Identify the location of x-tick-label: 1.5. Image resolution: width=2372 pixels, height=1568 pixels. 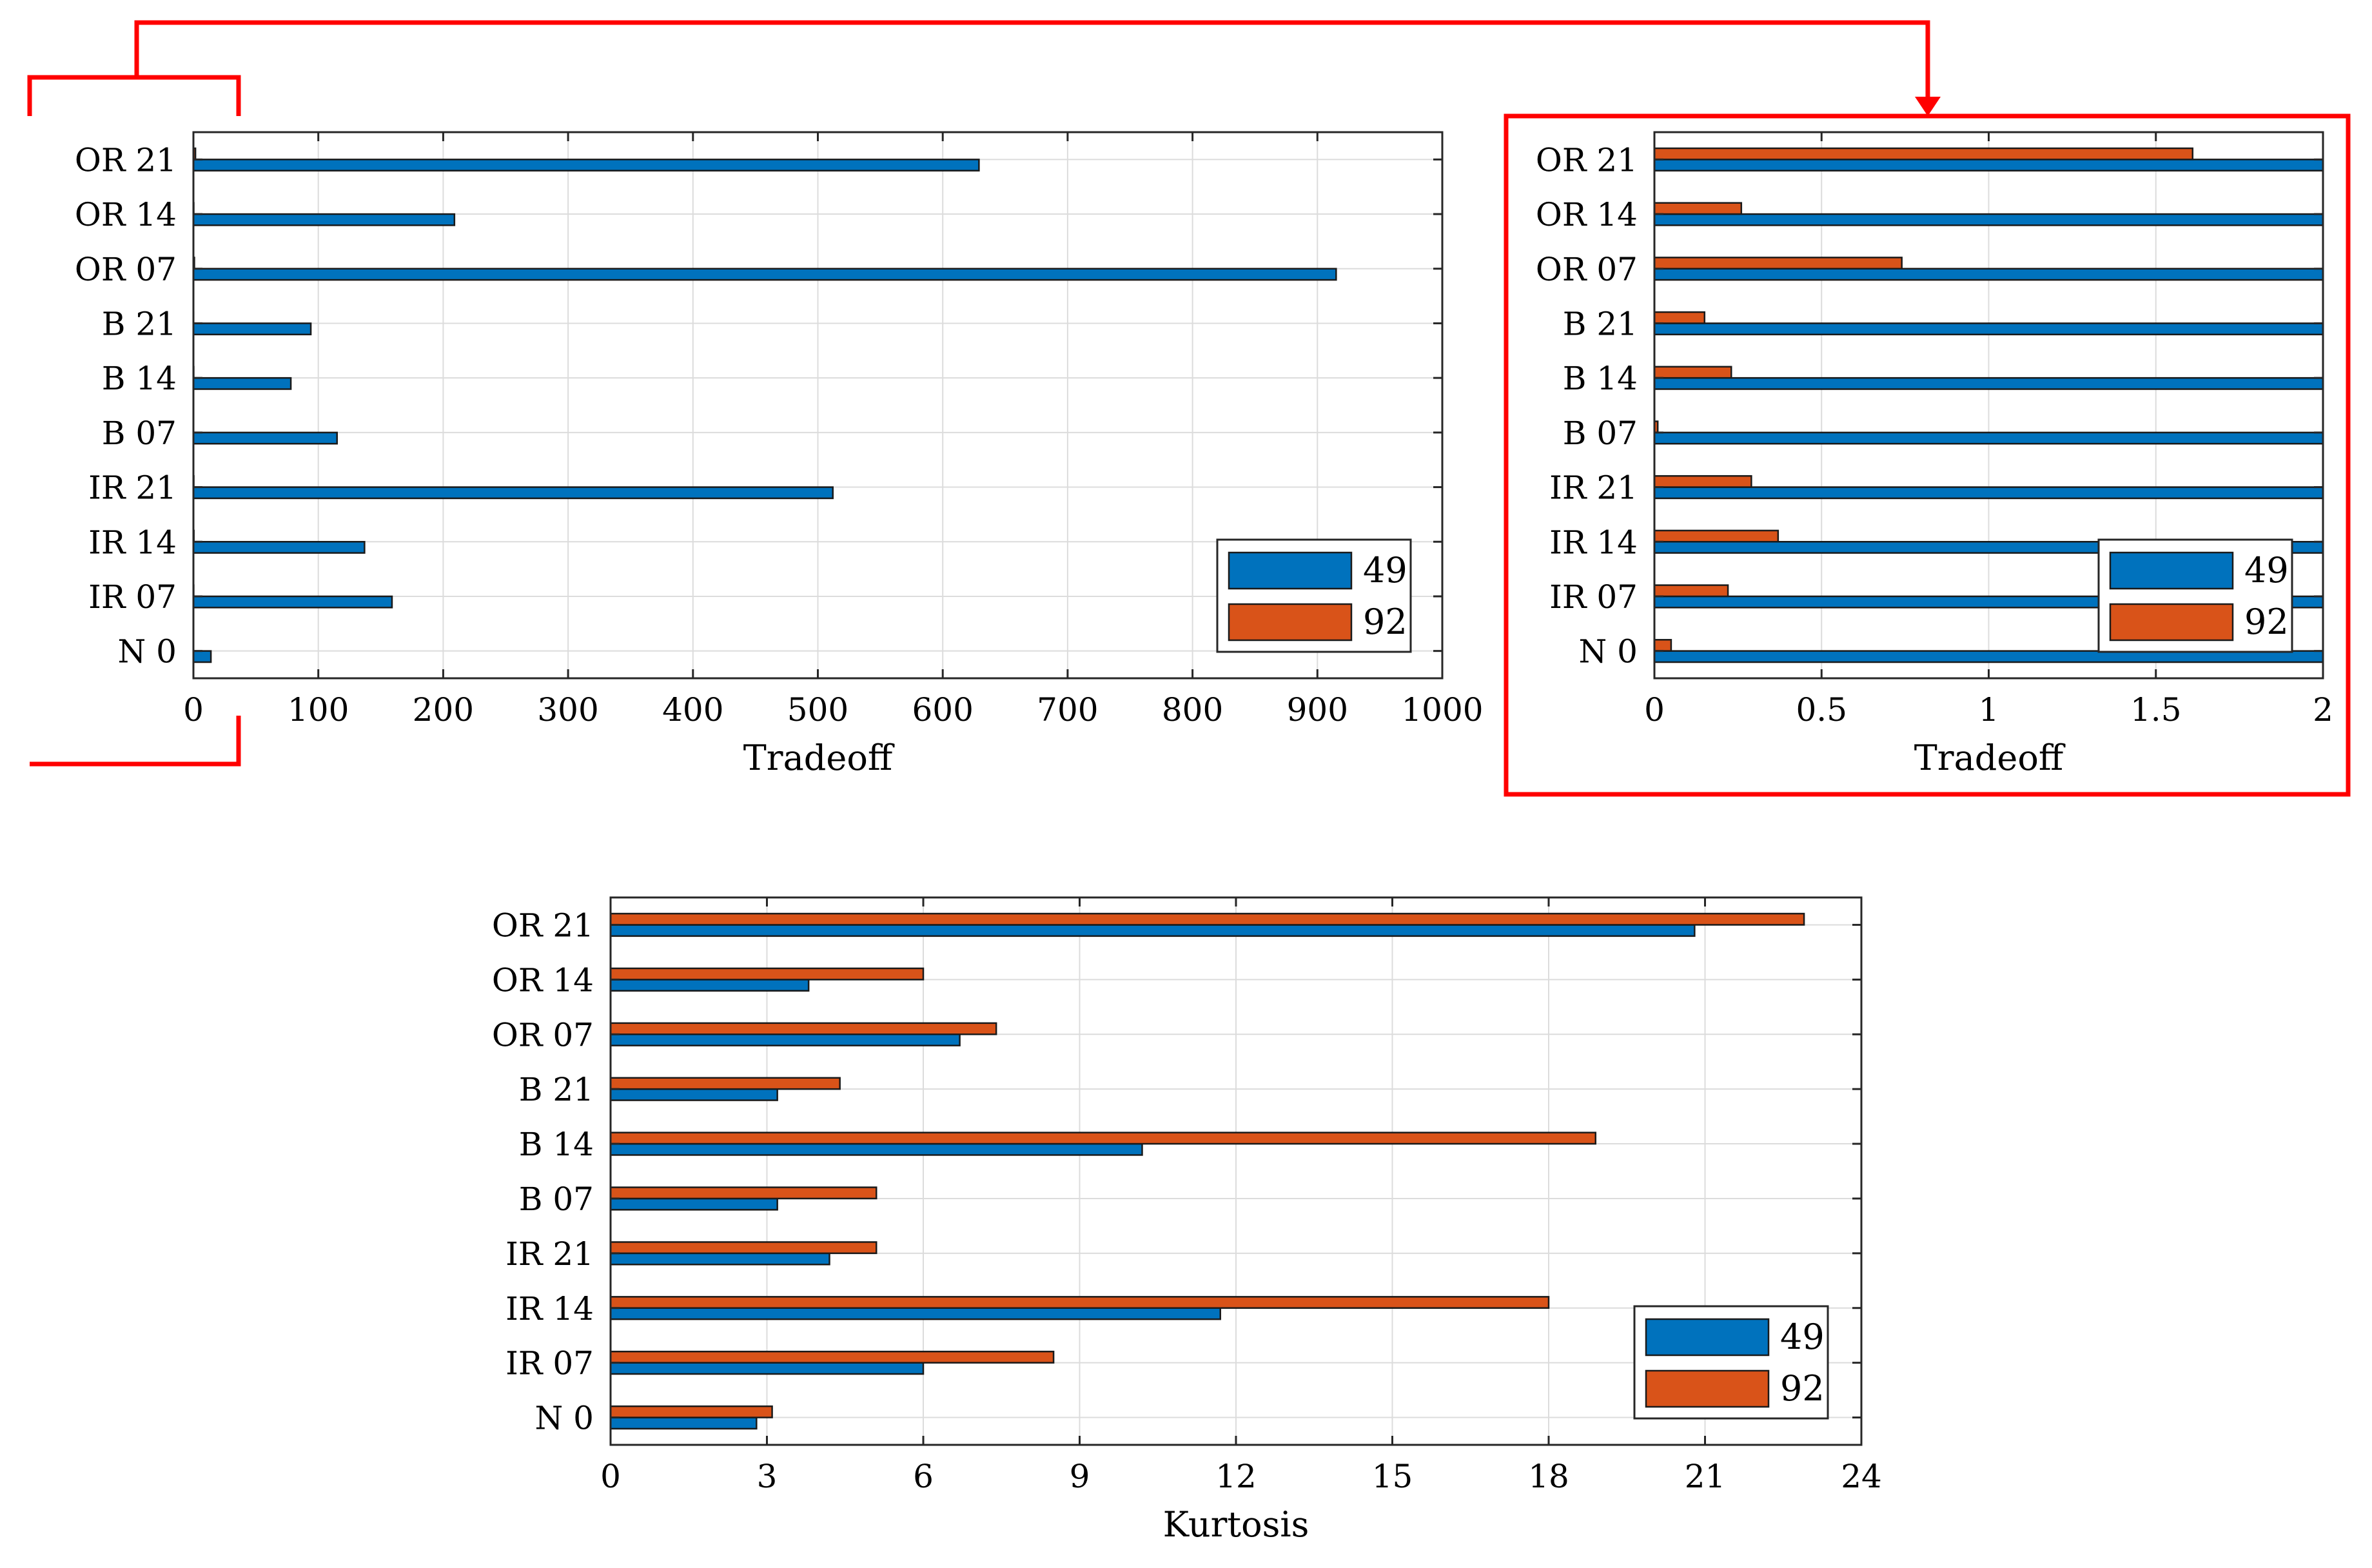
(2156, 710).